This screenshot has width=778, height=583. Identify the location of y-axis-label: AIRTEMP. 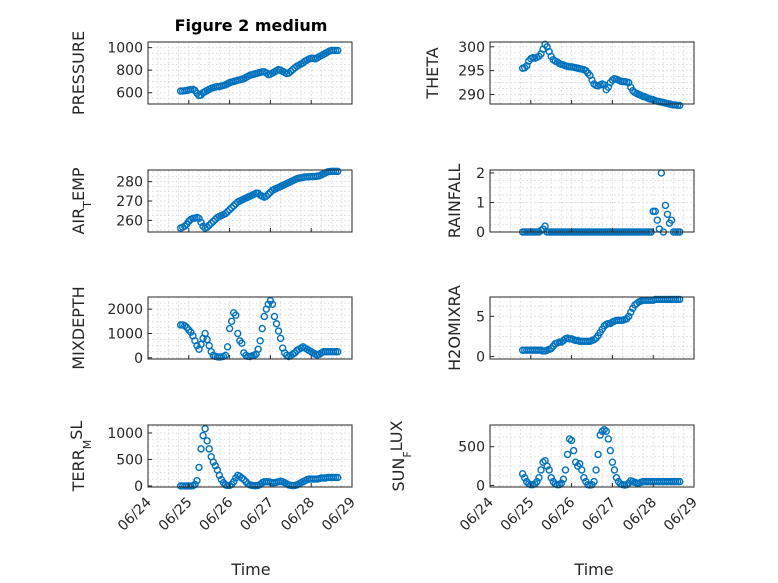
(81, 200).